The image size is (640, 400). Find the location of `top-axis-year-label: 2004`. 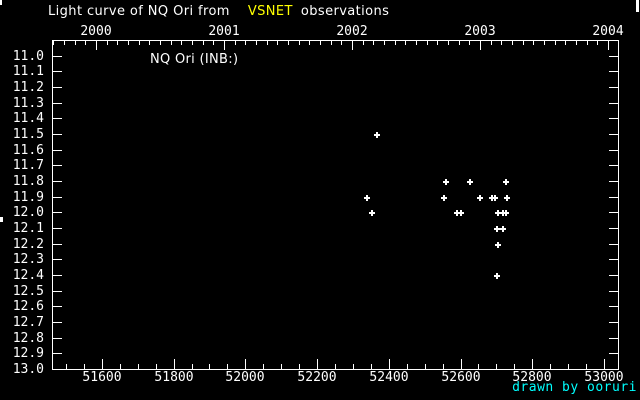

top-axis-year-label: 2004 is located at coordinates (608, 31).